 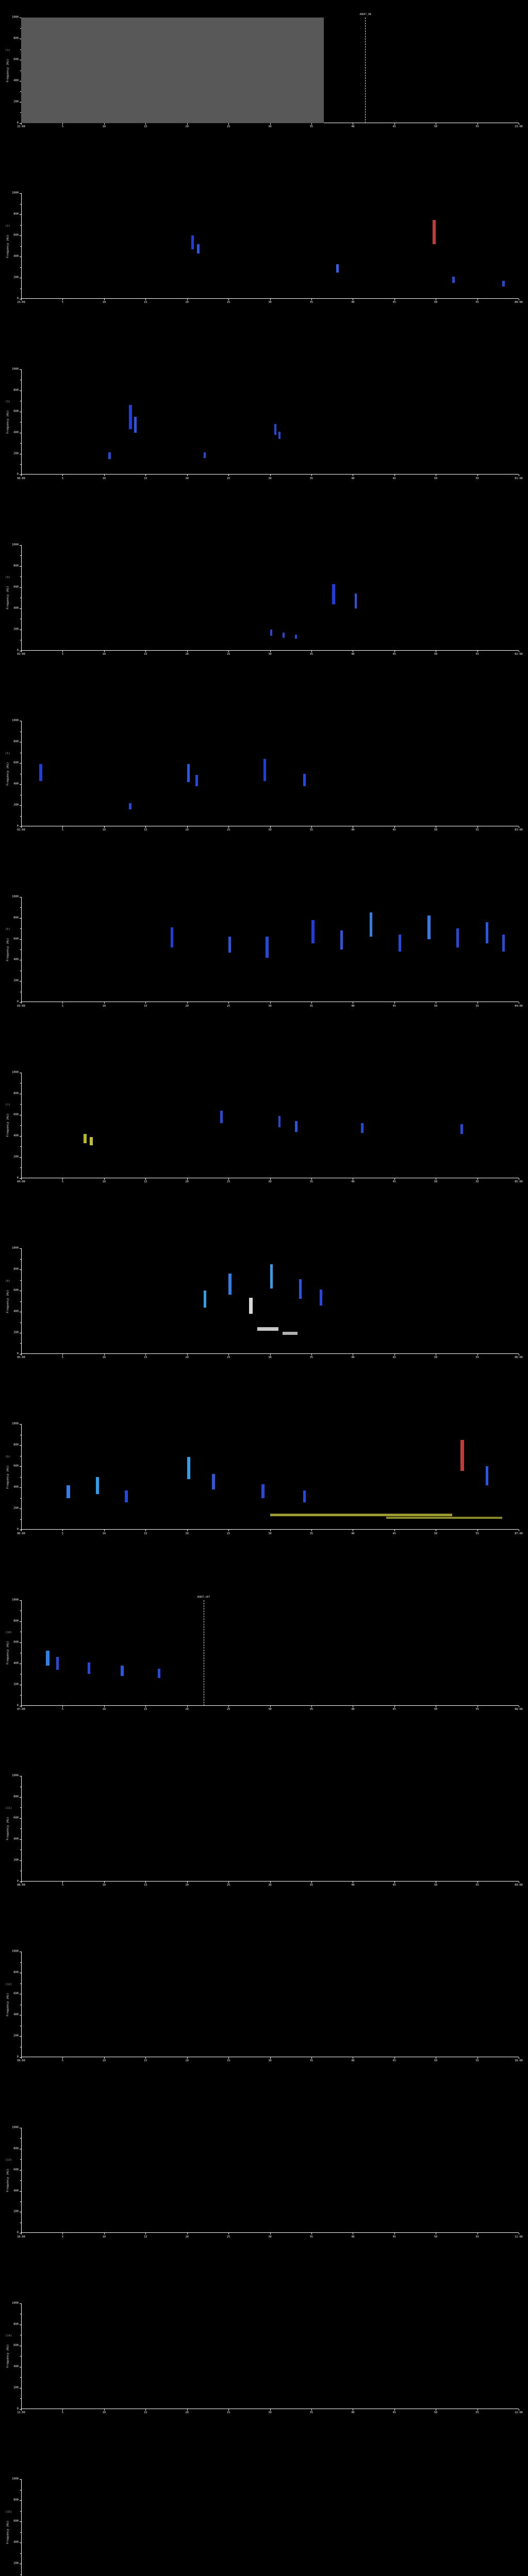 What do you see at coordinates (436, 1181) in the screenshot?
I see `x-tick-label: 50` at bounding box center [436, 1181].